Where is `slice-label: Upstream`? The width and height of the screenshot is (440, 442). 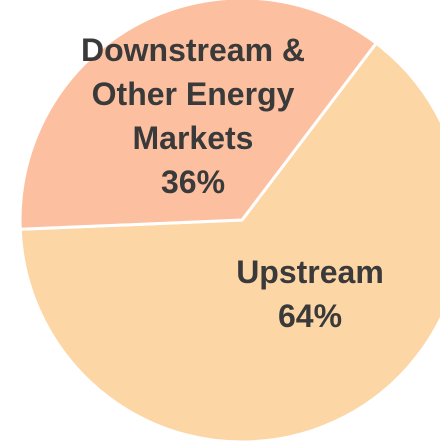 slice-label: Upstream is located at coordinates (310, 272).